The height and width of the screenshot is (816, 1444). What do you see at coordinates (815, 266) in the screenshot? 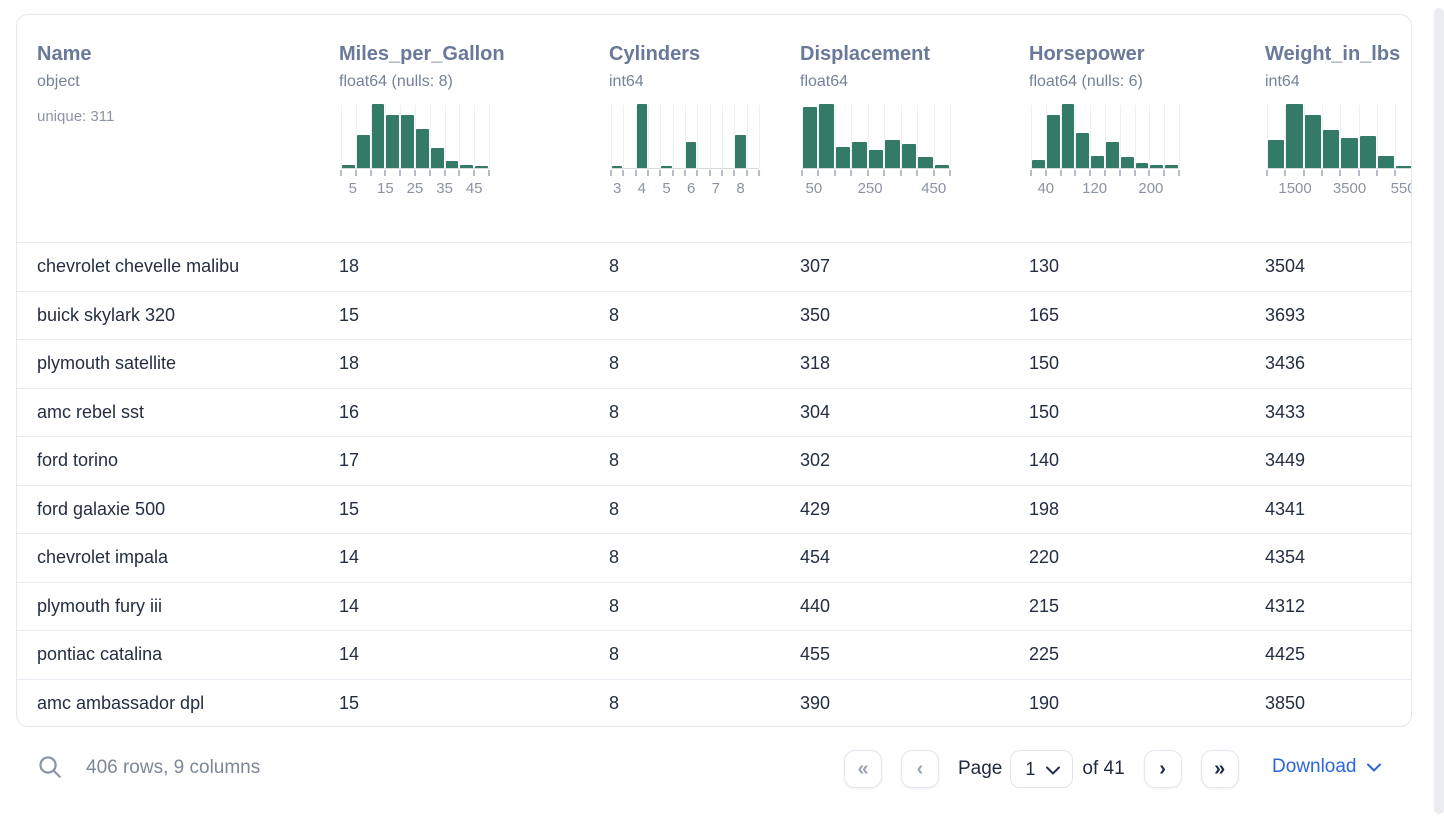
I see `table-cell: 307` at bounding box center [815, 266].